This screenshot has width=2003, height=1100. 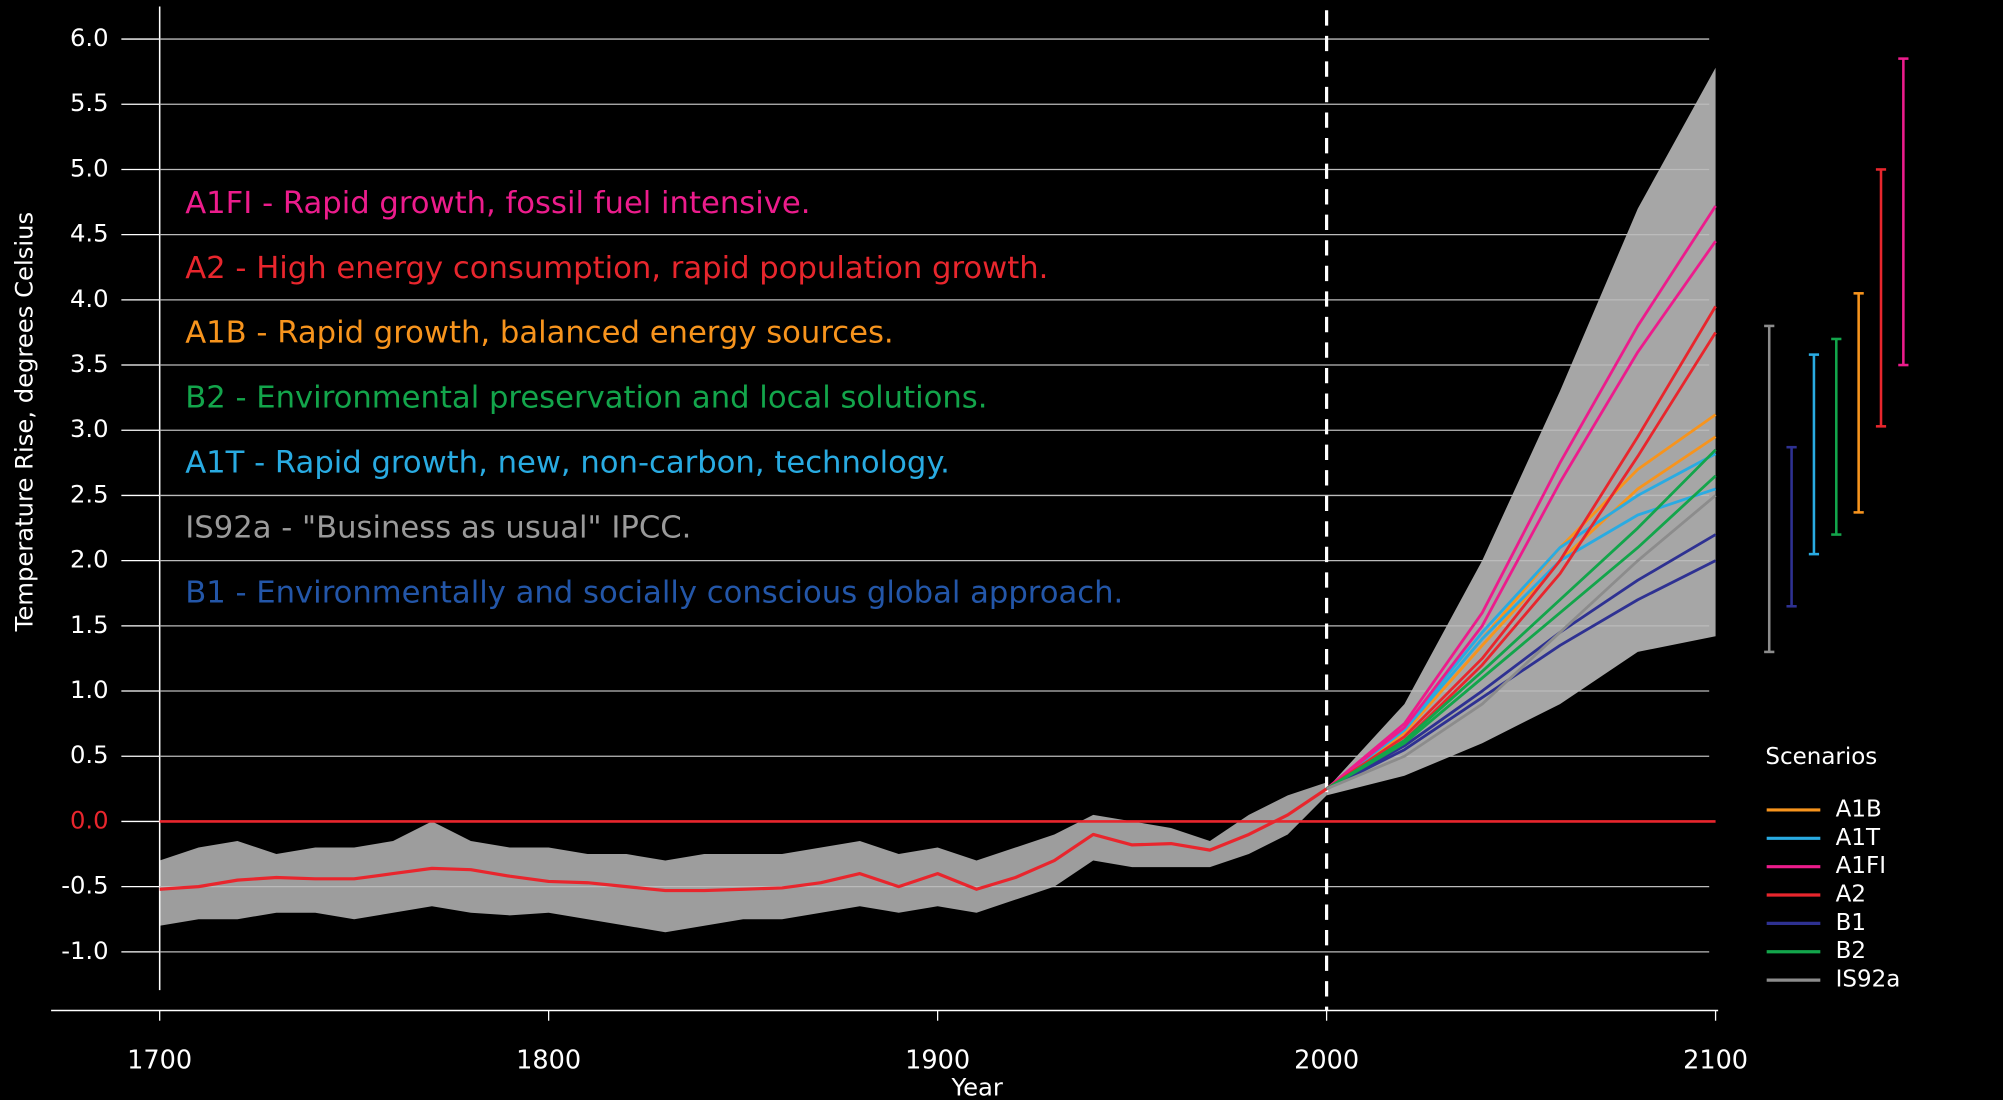 I want to click on legend-label: B1, so click(x=1851, y=923).